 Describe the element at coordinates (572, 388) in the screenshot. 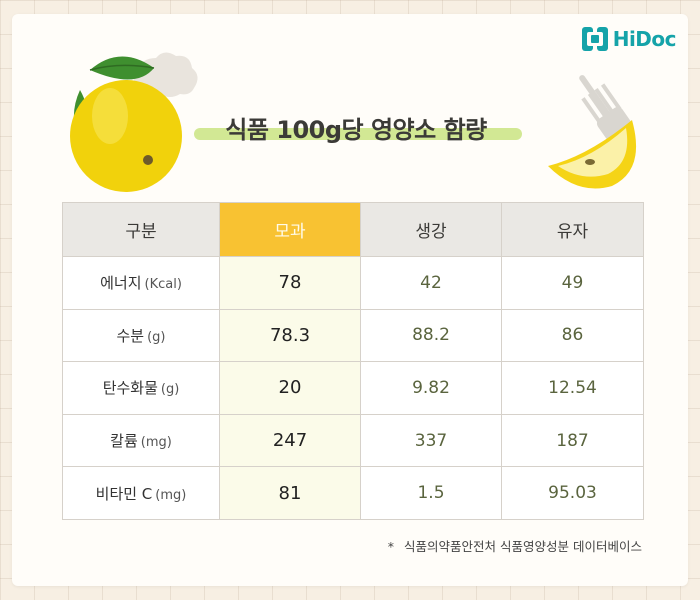

I see `cell-yuzu: 12.54` at that location.